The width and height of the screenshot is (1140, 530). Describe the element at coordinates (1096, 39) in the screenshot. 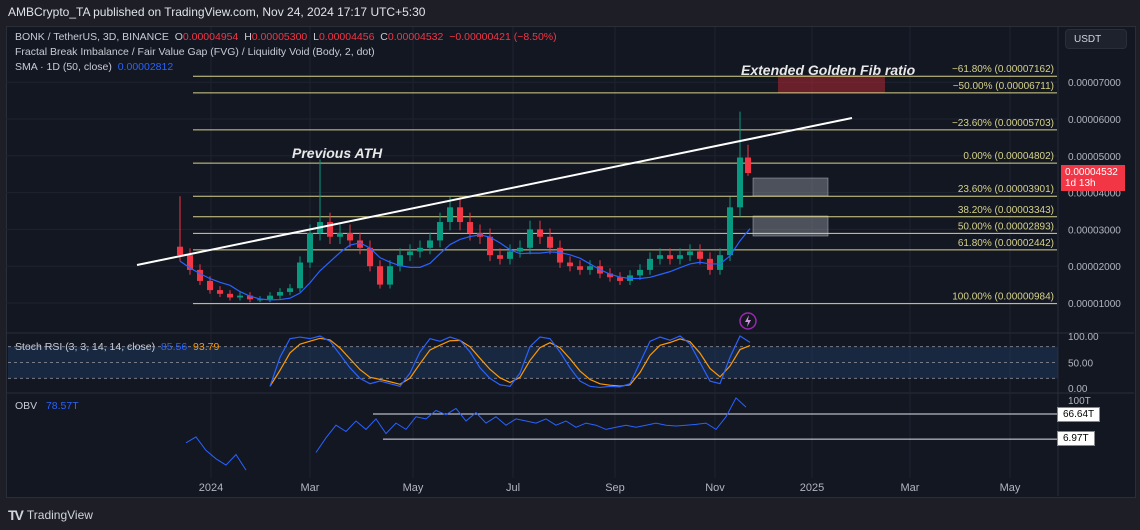

I see `currency-button: USDT` at that location.